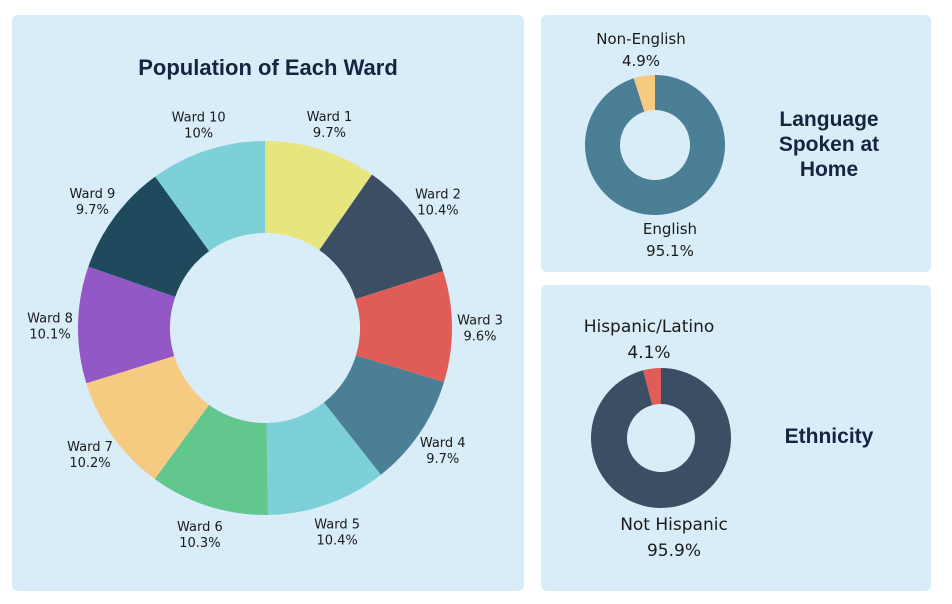  Describe the element at coordinates (674, 525) in the screenshot. I see `label-not-hispanic: Not Hispanic` at that location.